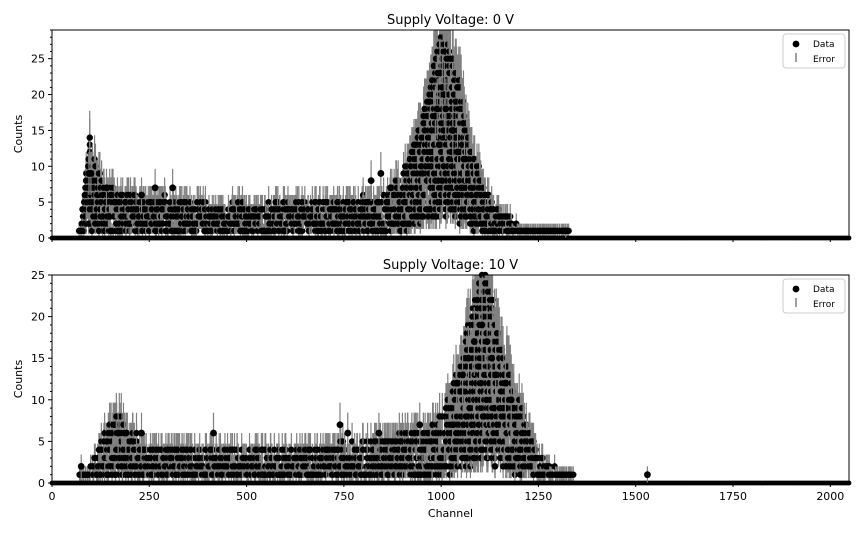 The width and height of the screenshot is (864, 537). Describe the element at coordinates (796, 44) in the screenshot. I see `legend-marker-data` at that location.